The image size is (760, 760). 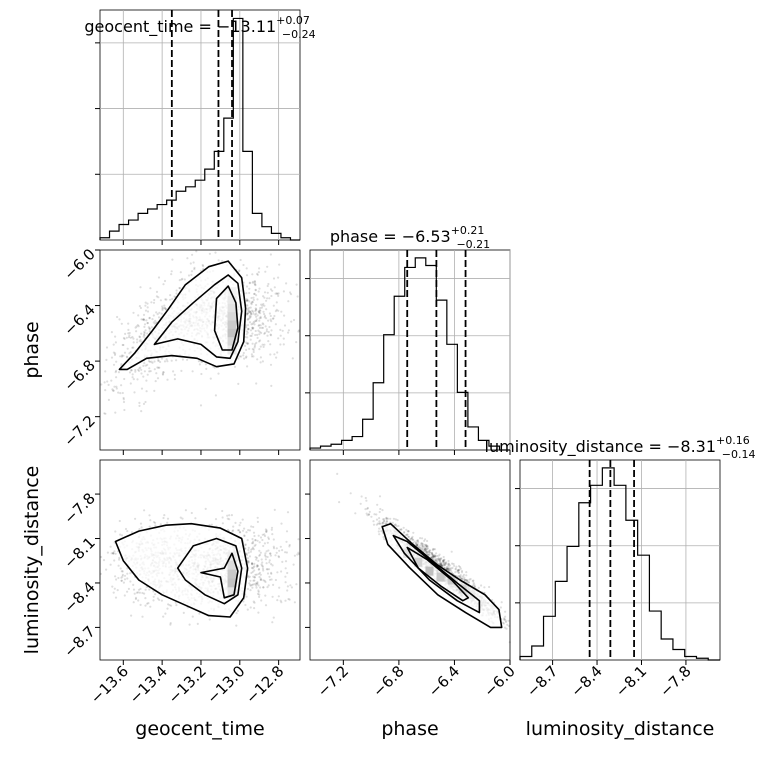 What do you see at coordinates (79, 508) in the screenshot?
I see `y-tick-label-luminosity-distance: −7.8` at bounding box center [79, 508].